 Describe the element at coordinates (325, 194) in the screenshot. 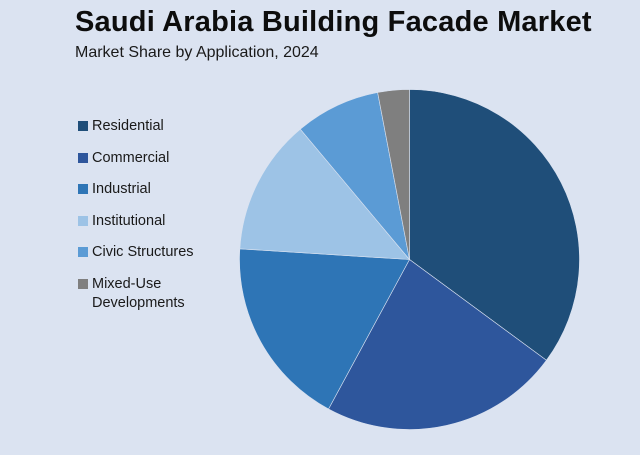

I see `pie-slice-institutional` at that location.